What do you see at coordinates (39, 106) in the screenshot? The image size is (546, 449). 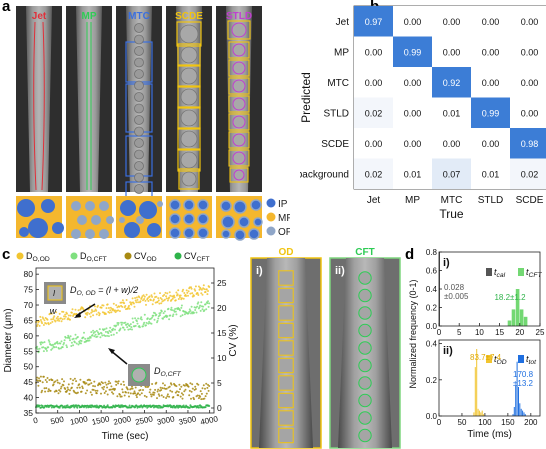 I see `jet-outline` at bounding box center [39, 106].